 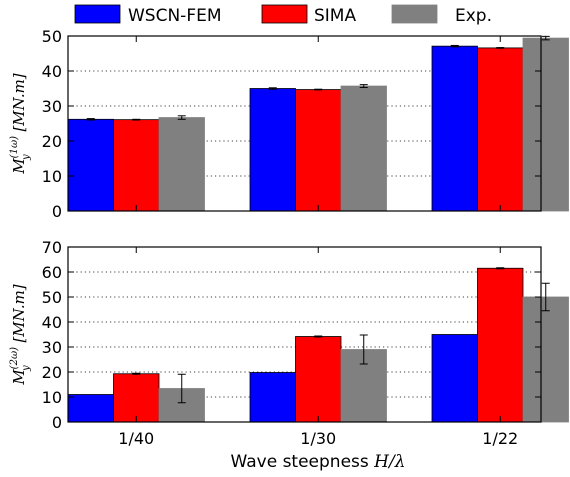 I want to click on x-axis-label: Wave steepness H/λ, so click(x=318, y=462).